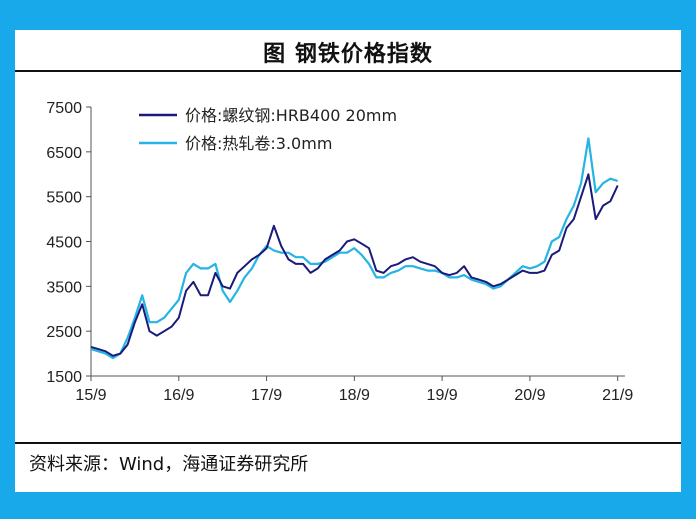 This screenshot has height=519, width=696. I want to click on y-tick-label: 2500, so click(64, 332).